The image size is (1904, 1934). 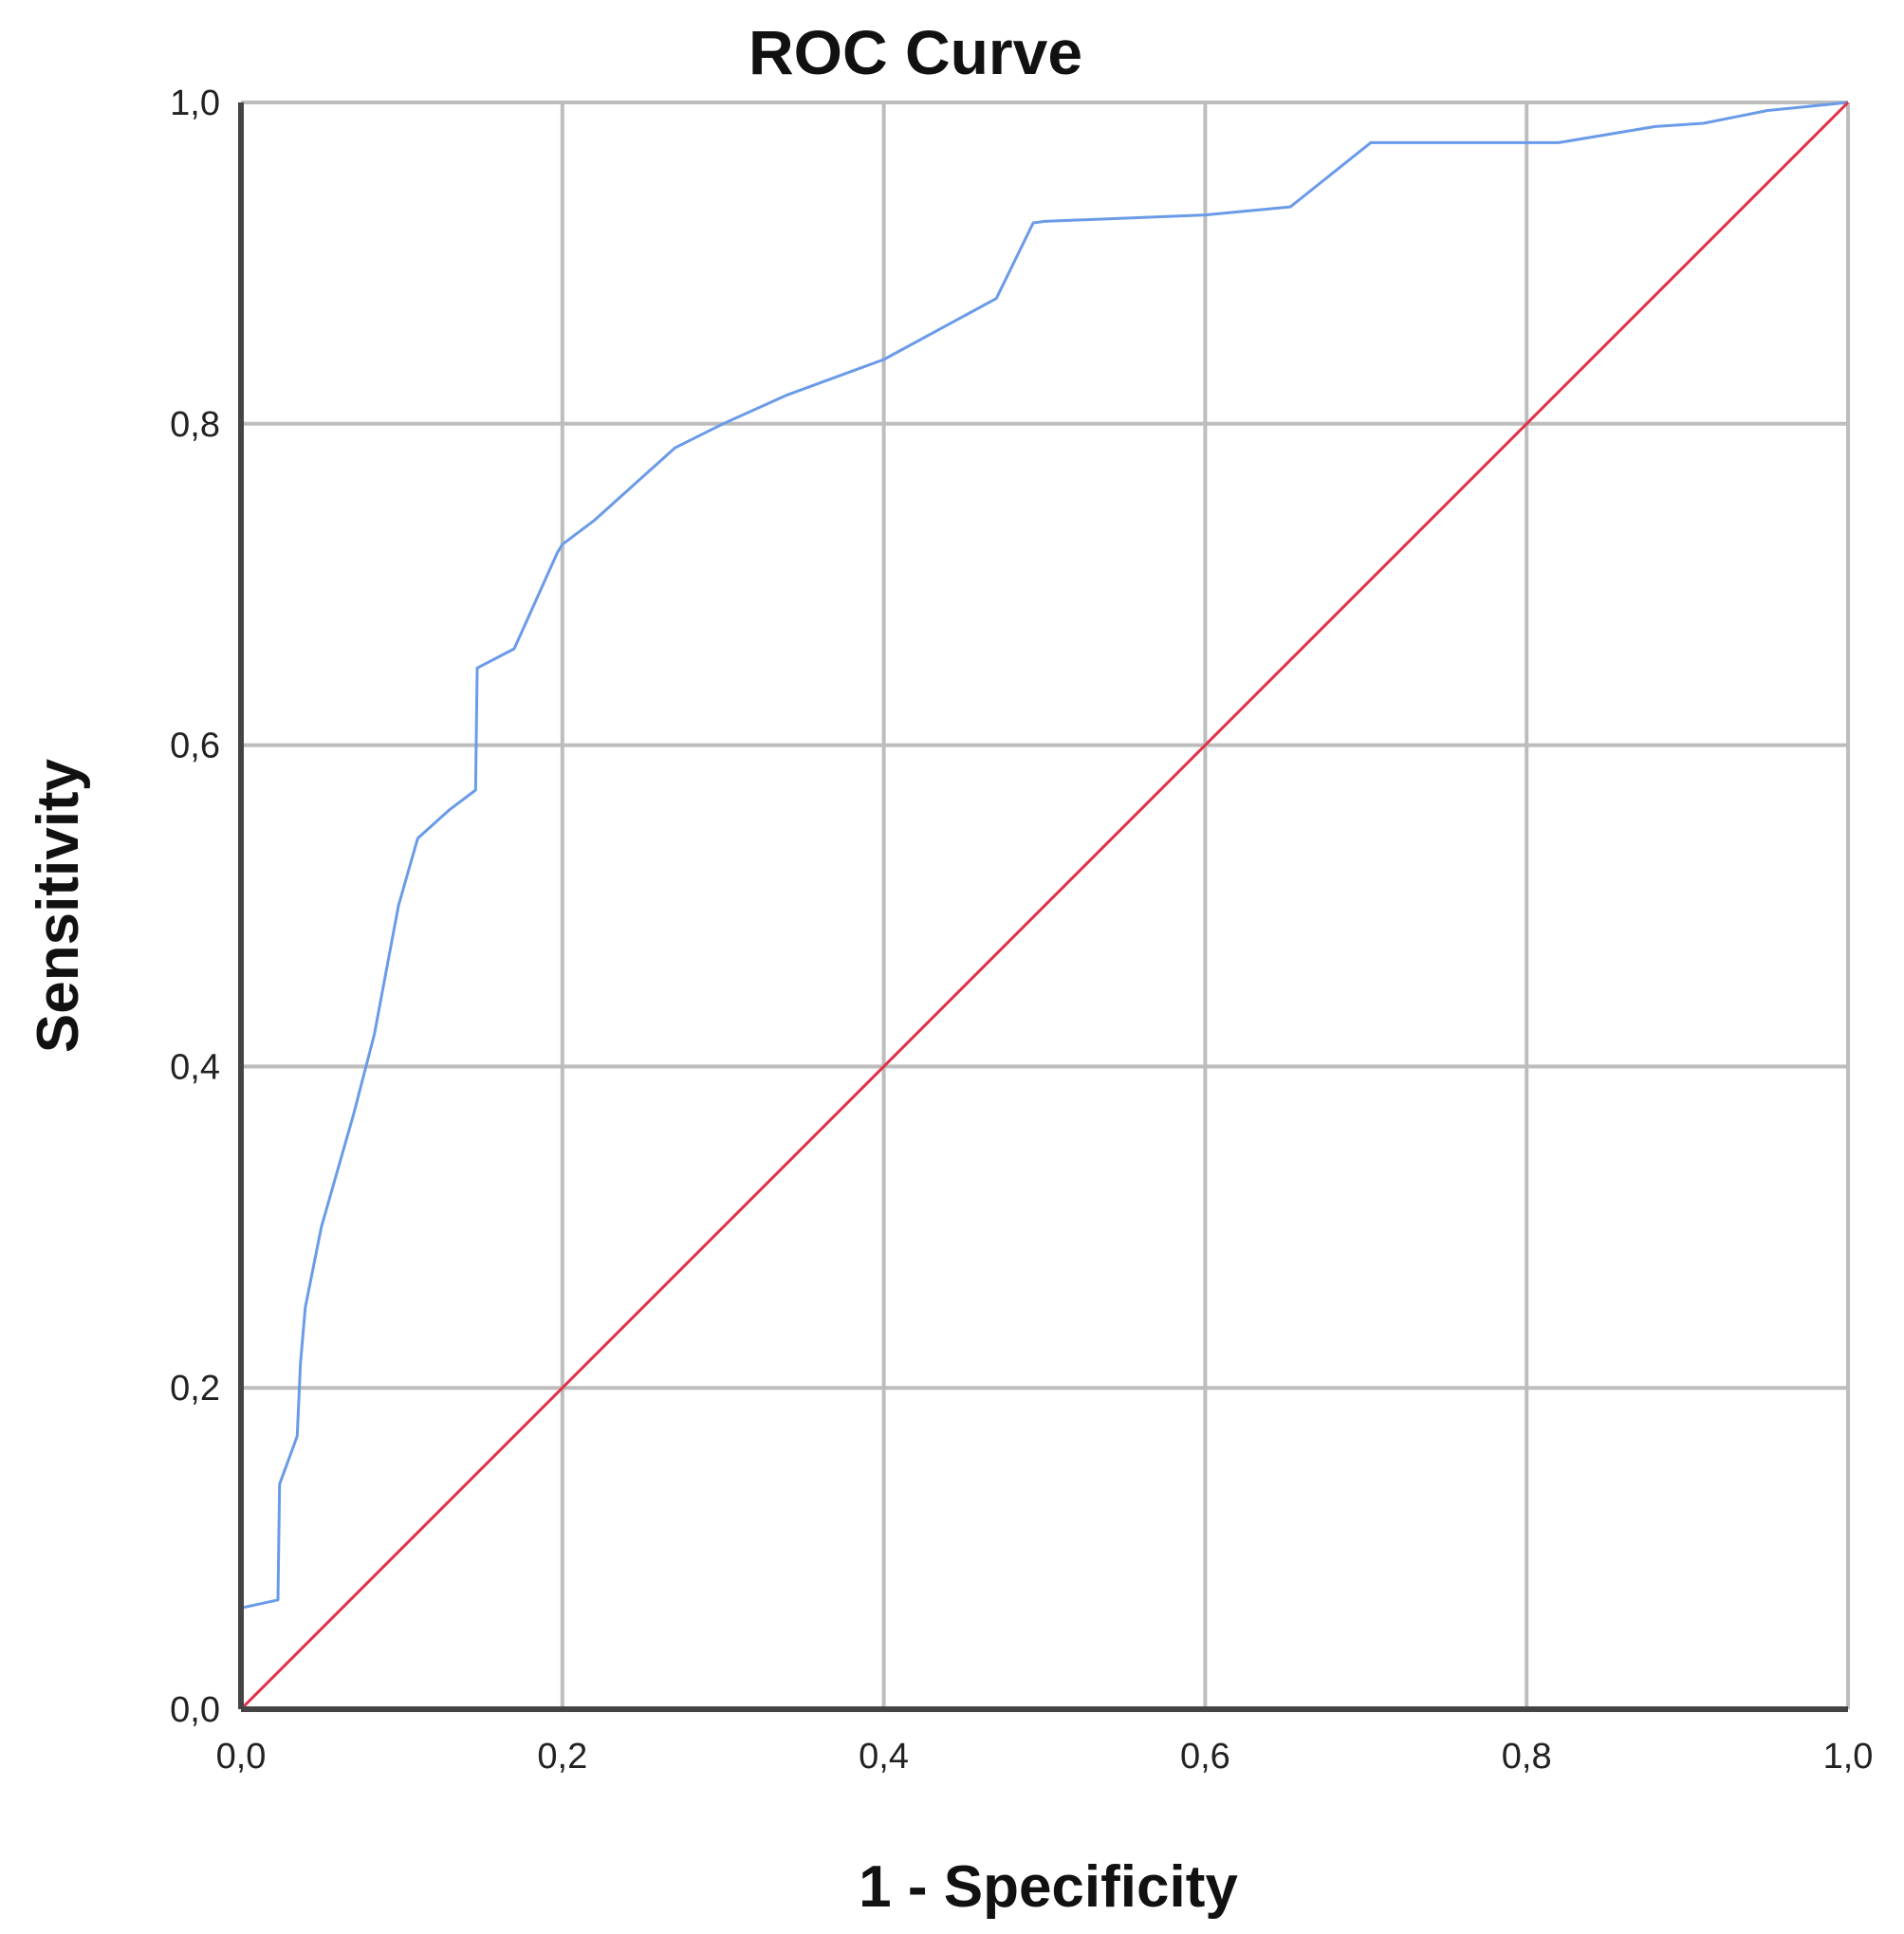 What do you see at coordinates (884, 1757) in the screenshot?
I see `x-tick-label: 0,4` at bounding box center [884, 1757].